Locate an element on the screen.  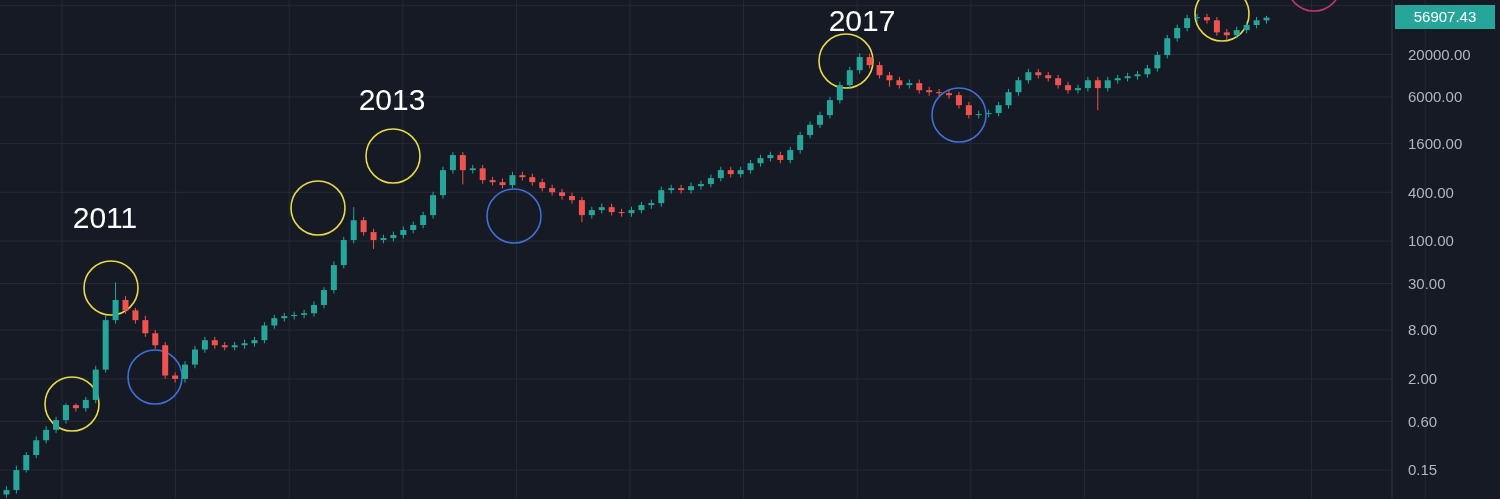
y-tick-label: 1600.00 is located at coordinates (1435, 143).